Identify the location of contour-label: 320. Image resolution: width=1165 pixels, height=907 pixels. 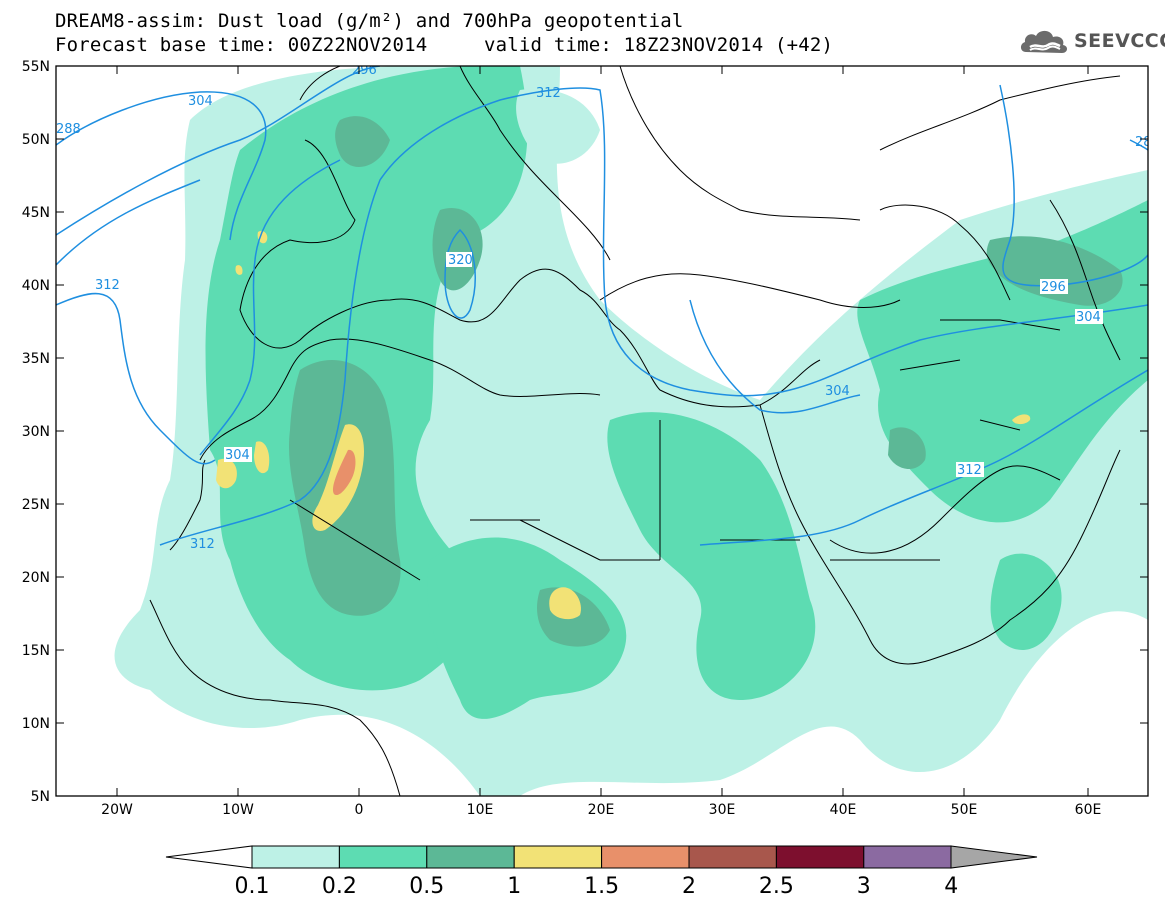
(460, 260).